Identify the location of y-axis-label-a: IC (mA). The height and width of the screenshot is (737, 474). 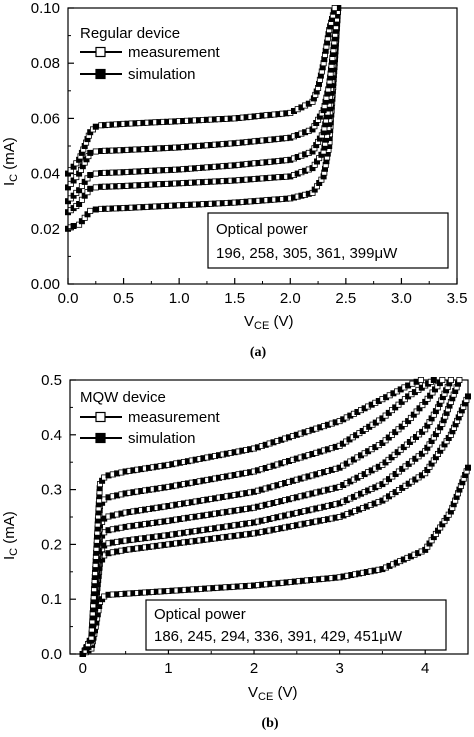
(10, 161).